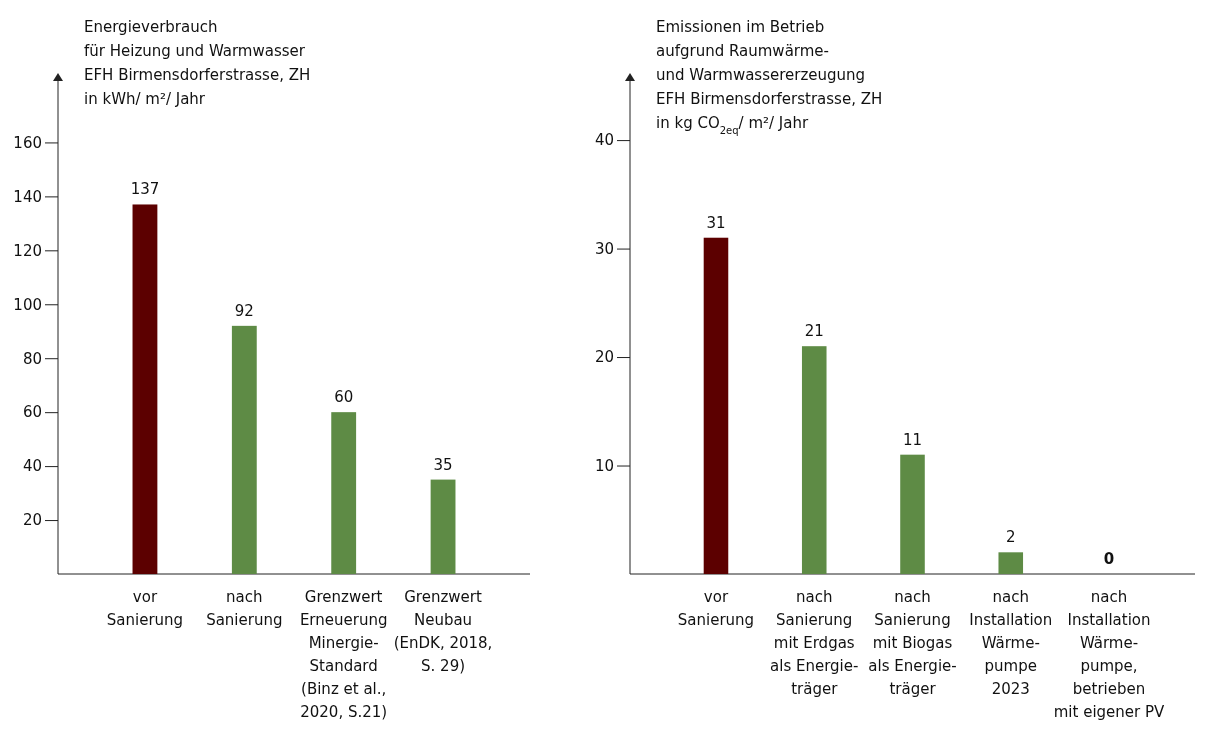 The height and width of the screenshot is (756, 1217). What do you see at coordinates (344, 397) in the screenshot?
I see `data-label: 60` at bounding box center [344, 397].